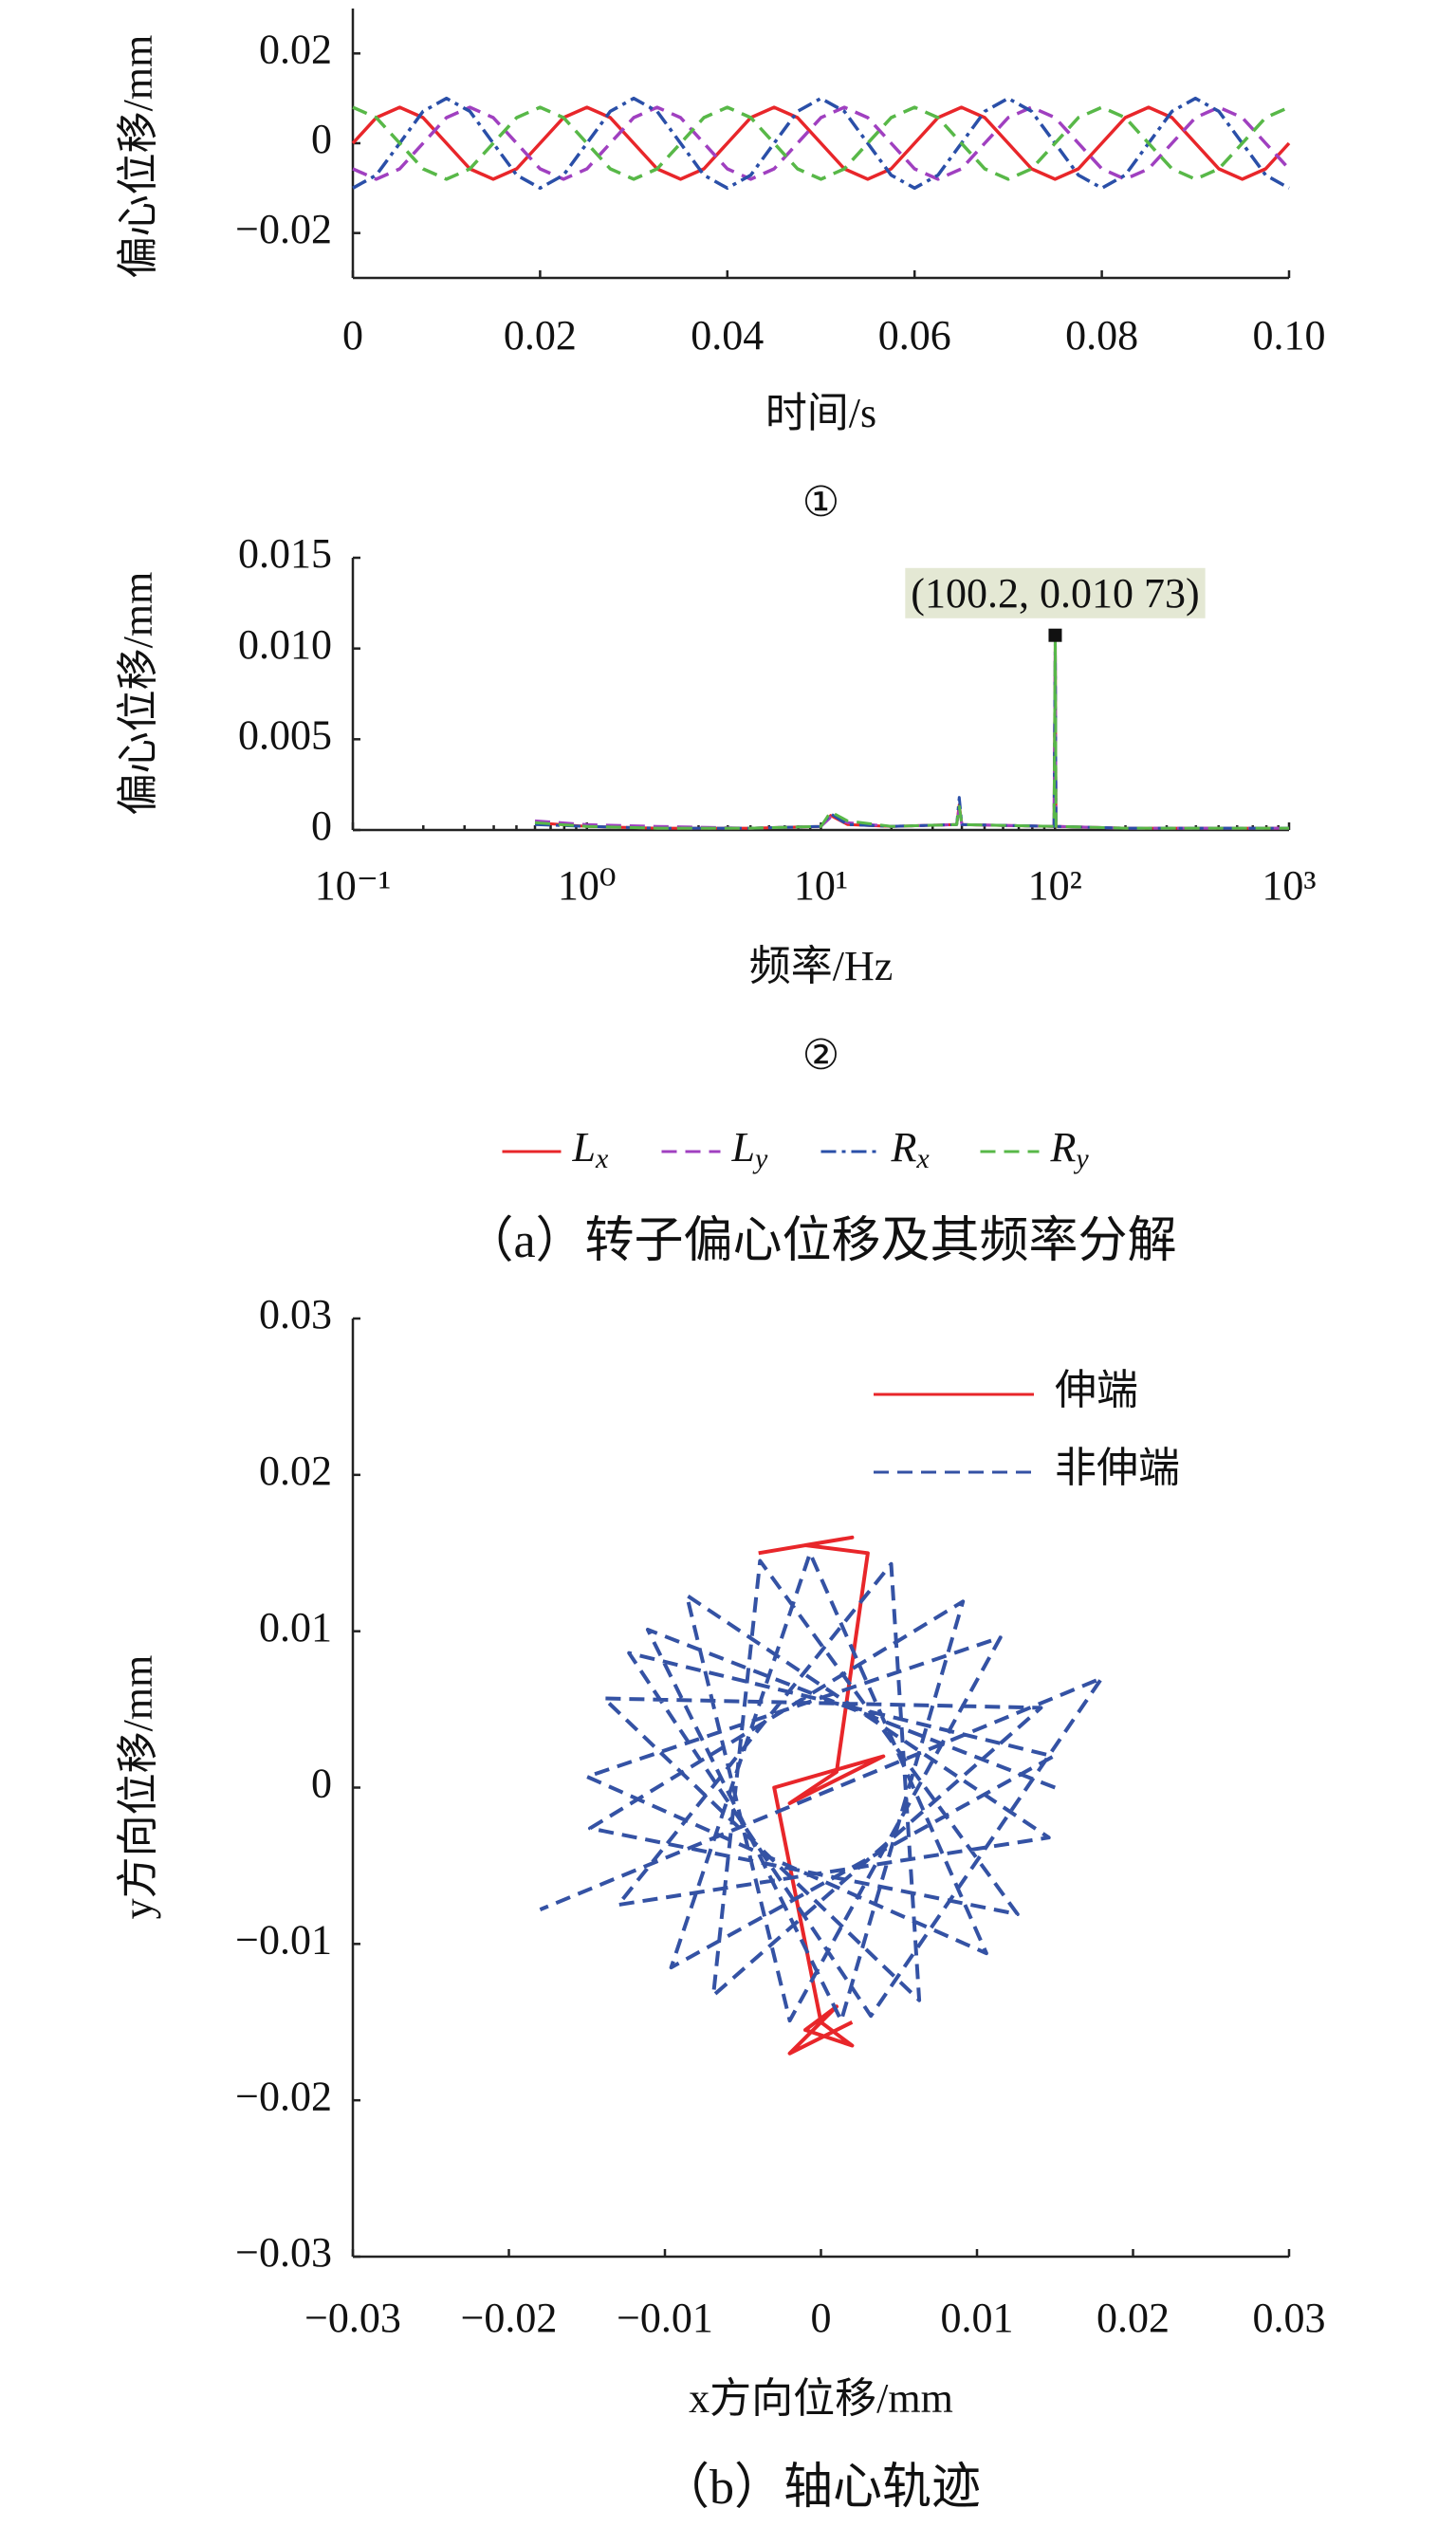 The height and width of the screenshot is (2527, 1456). I want to click on legend-label: 伸端, so click(1096, 1390).